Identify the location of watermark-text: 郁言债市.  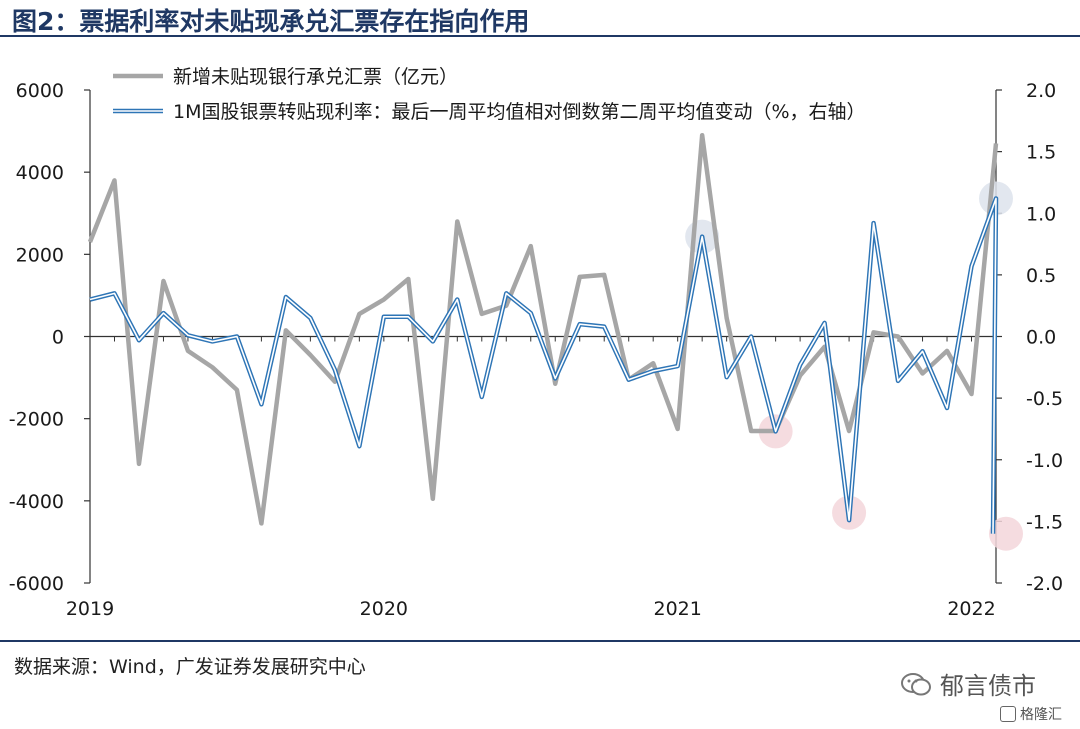
(988, 686).